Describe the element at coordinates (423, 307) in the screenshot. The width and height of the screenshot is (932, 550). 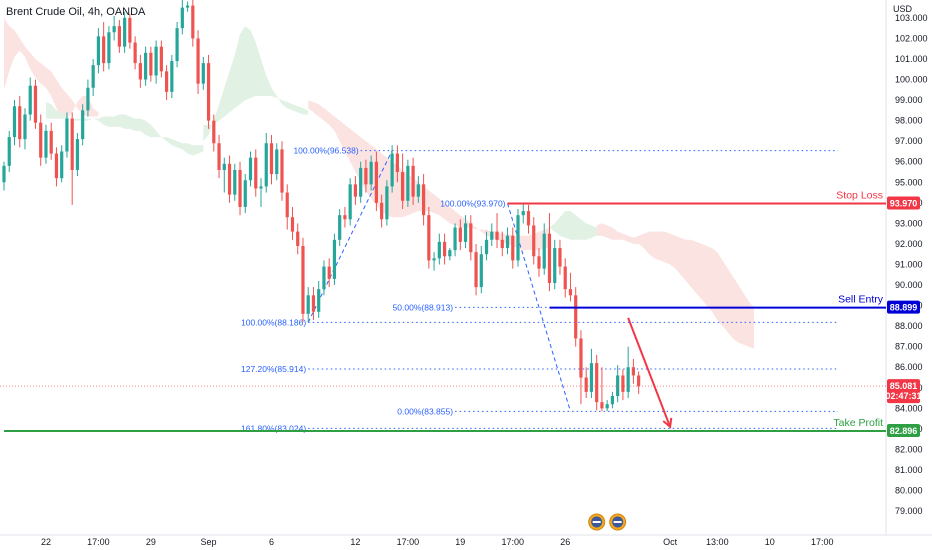
I see `fib-level-label: 50.00%(88.913)` at that location.